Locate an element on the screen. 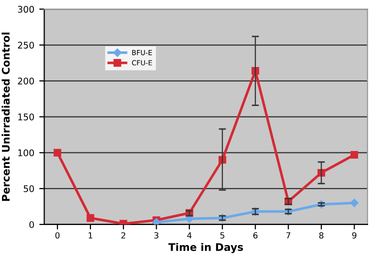  x-tick-label: 4 is located at coordinates (189, 235).